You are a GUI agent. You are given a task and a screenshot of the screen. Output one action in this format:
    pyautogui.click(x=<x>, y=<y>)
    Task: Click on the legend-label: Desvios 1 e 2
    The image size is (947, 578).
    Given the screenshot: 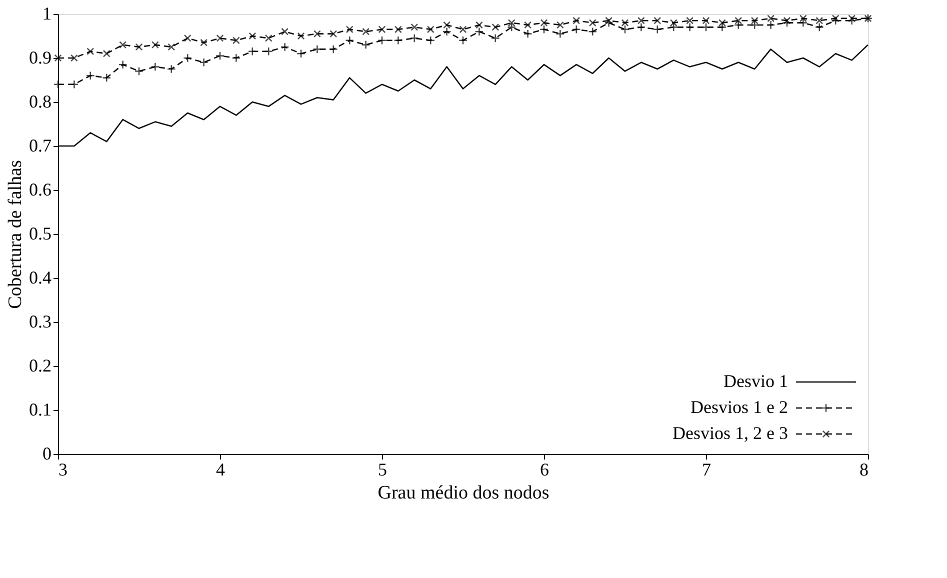 What is the action you would take?
    pyautogui.click(x=739, y=407)
    